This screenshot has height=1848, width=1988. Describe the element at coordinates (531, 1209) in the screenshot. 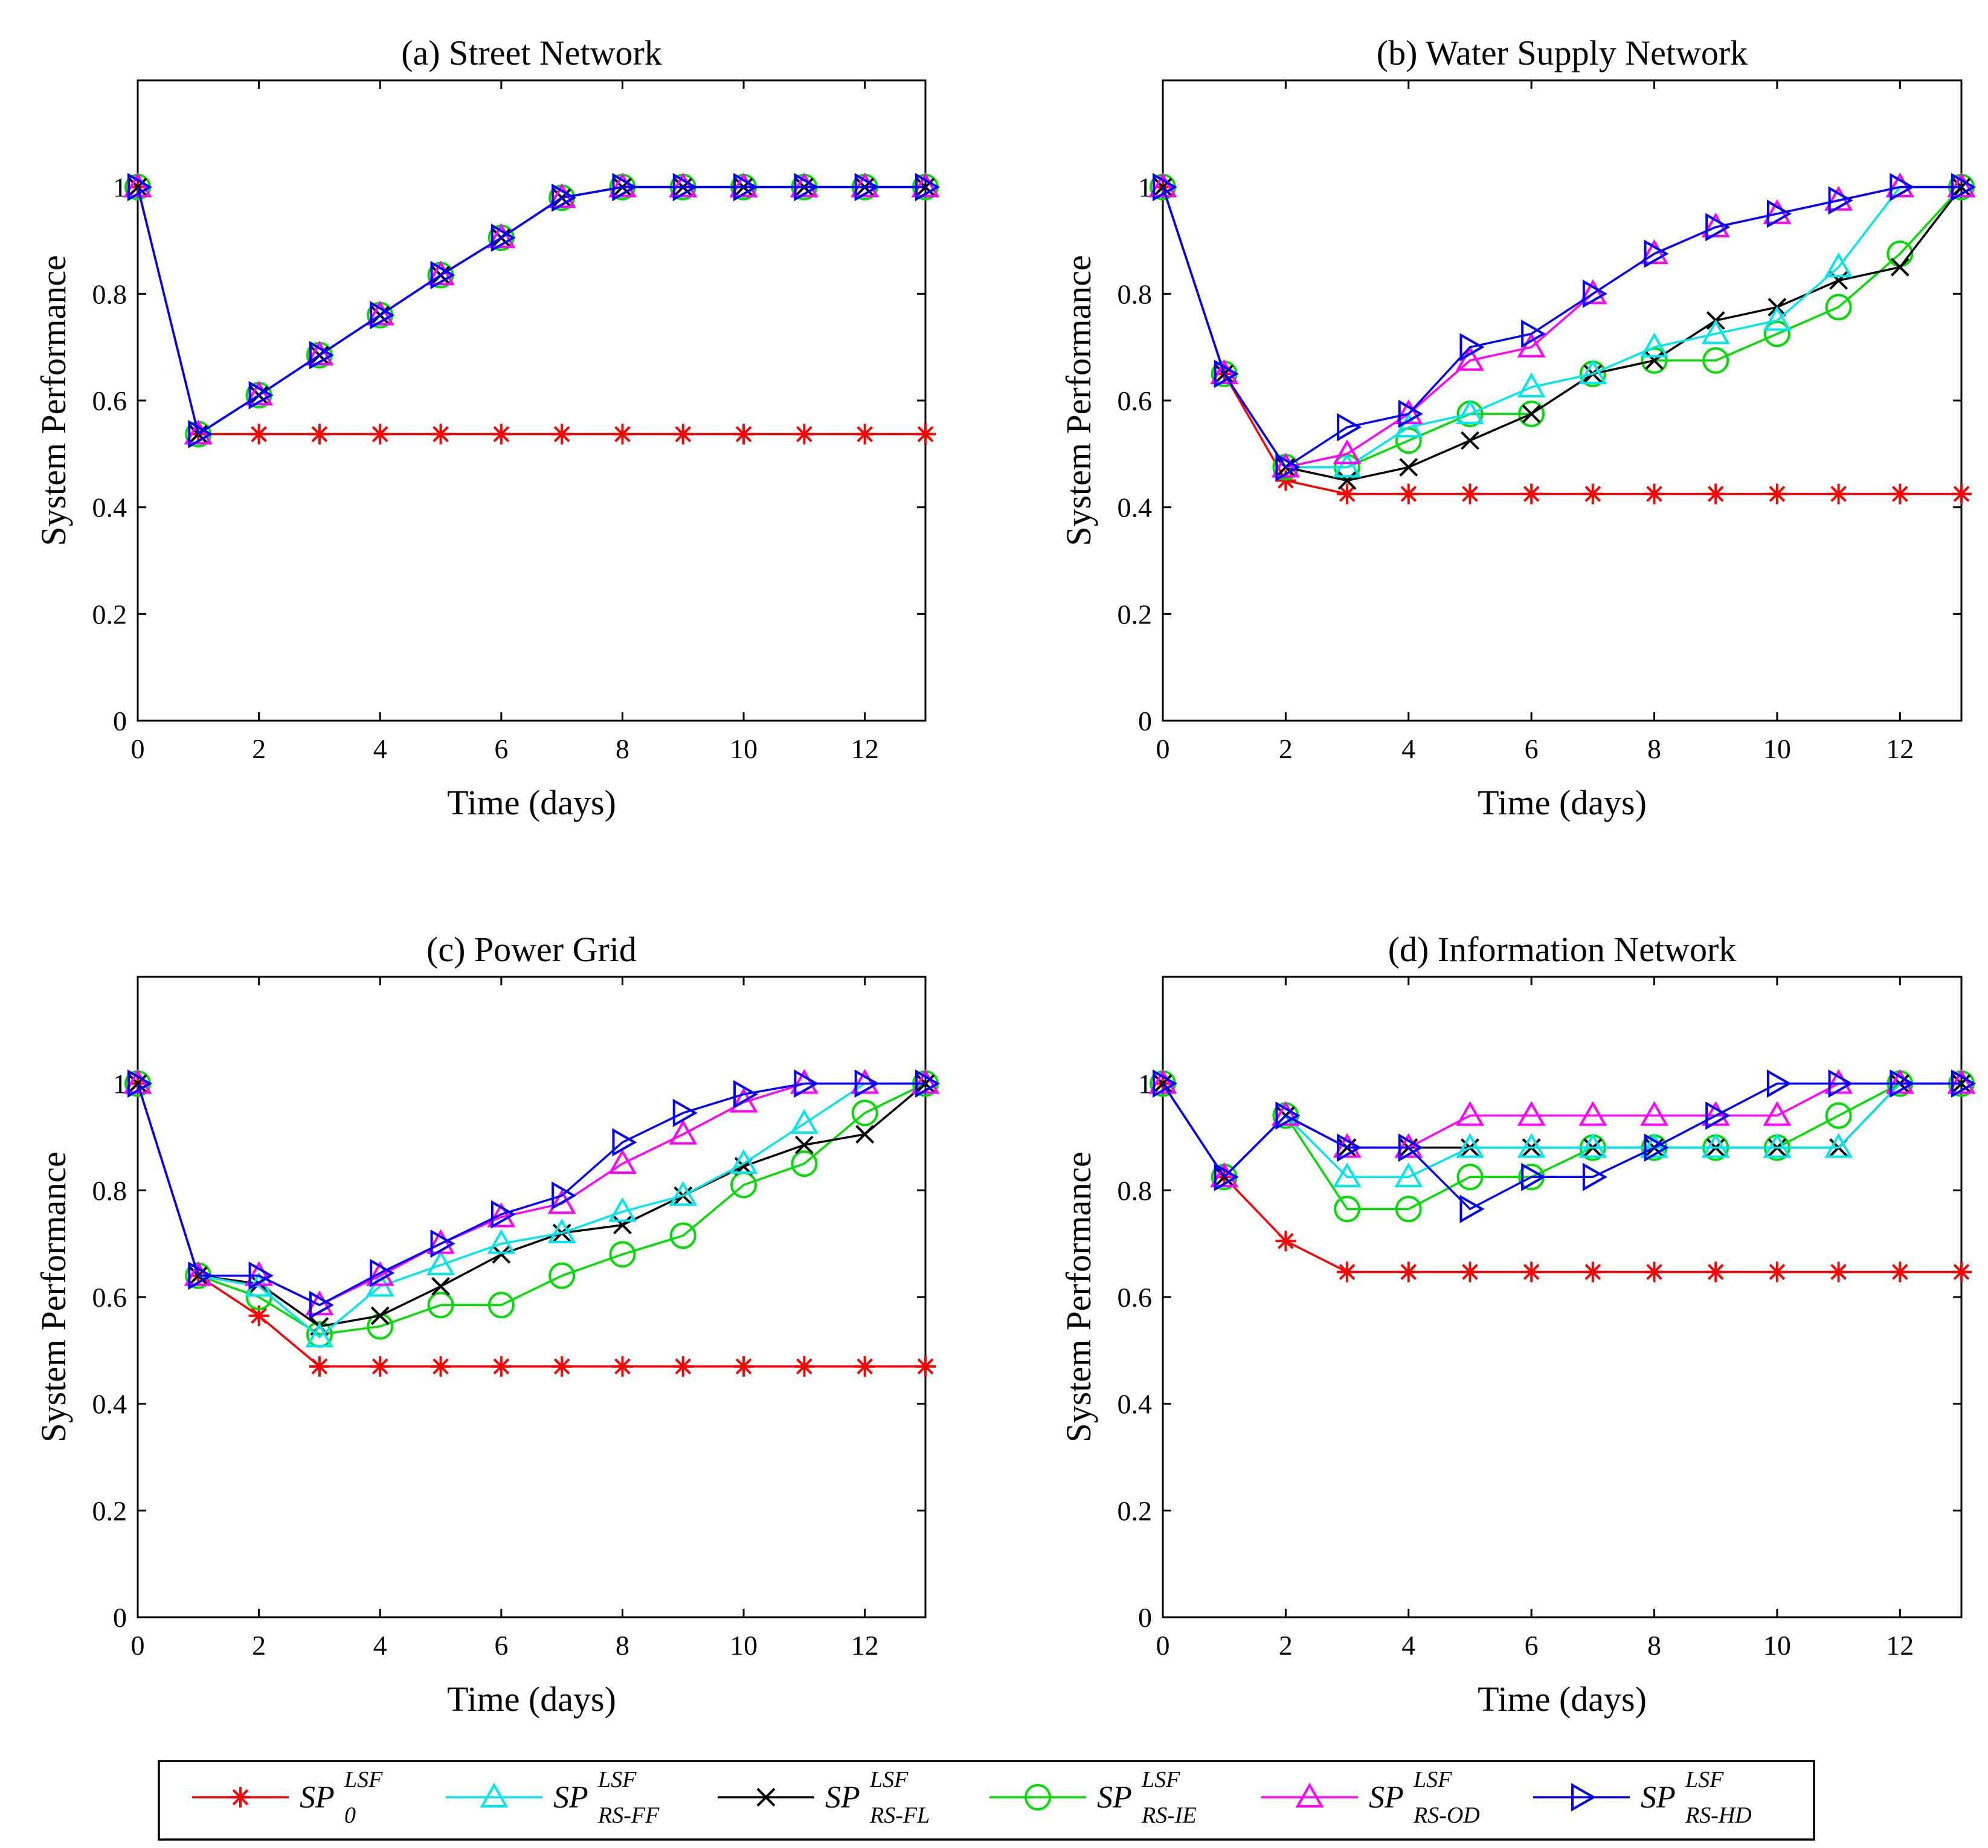

I see `series-rsie` at that location.